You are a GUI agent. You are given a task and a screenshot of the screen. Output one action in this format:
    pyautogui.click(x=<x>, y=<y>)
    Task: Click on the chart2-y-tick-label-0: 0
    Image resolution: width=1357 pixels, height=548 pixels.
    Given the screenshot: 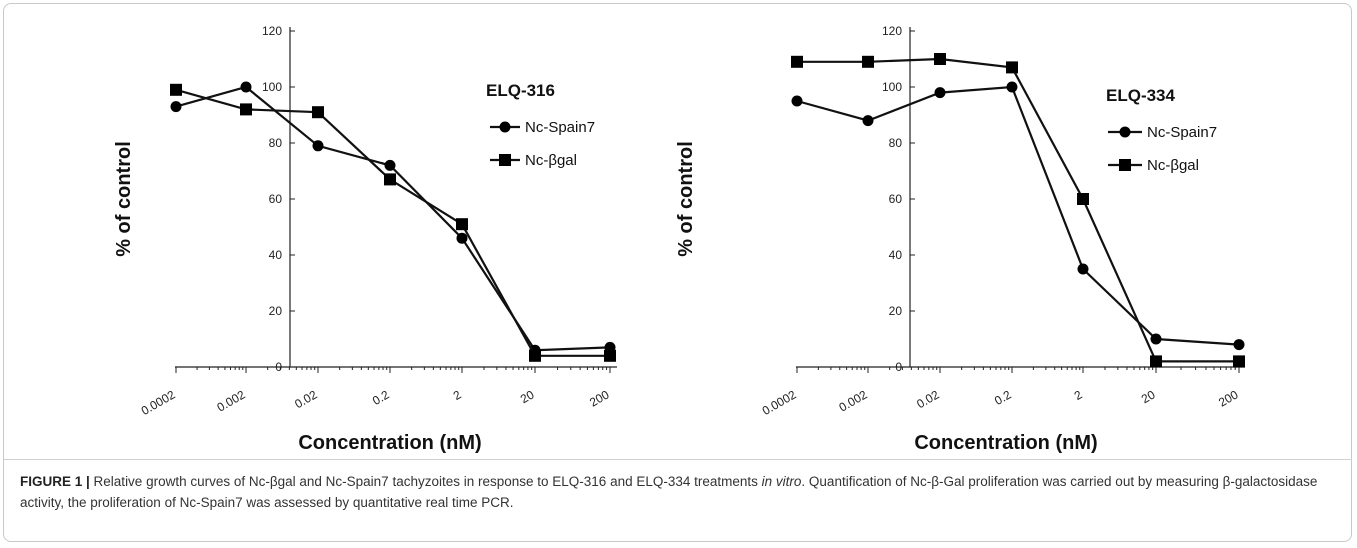 What is the action you would take?
    pyautogui.click(x=898, y=367)
    